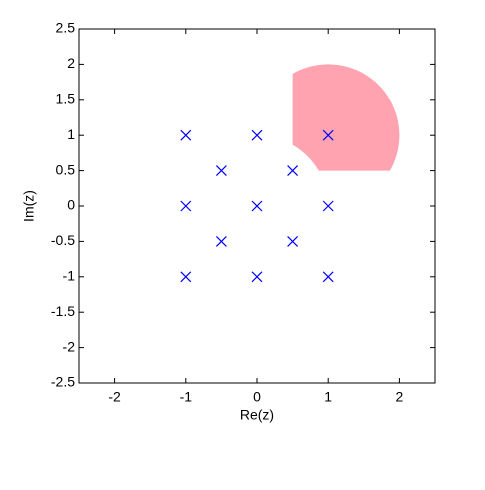 The width and height of the screenshot is (485, 490). I want to click on y-tick-label: 0.5, so click(66, 169).